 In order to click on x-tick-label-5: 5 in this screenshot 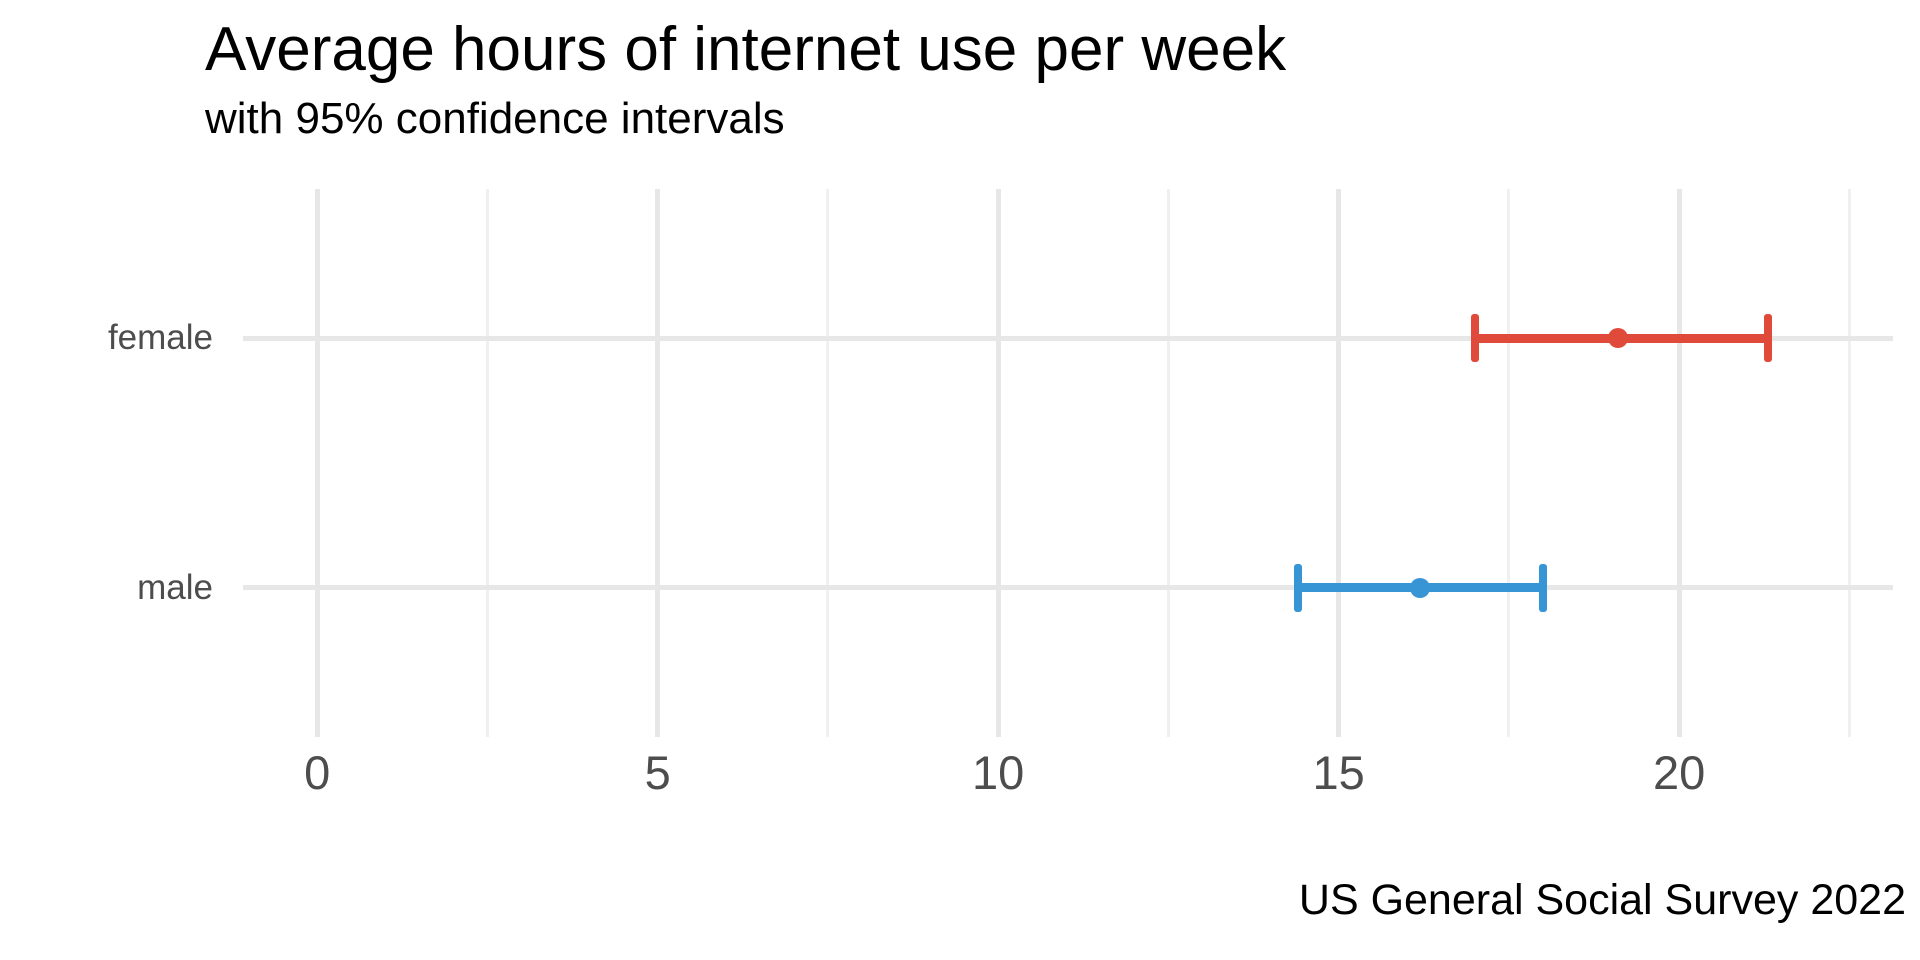, I will do `click(657, 772)`.